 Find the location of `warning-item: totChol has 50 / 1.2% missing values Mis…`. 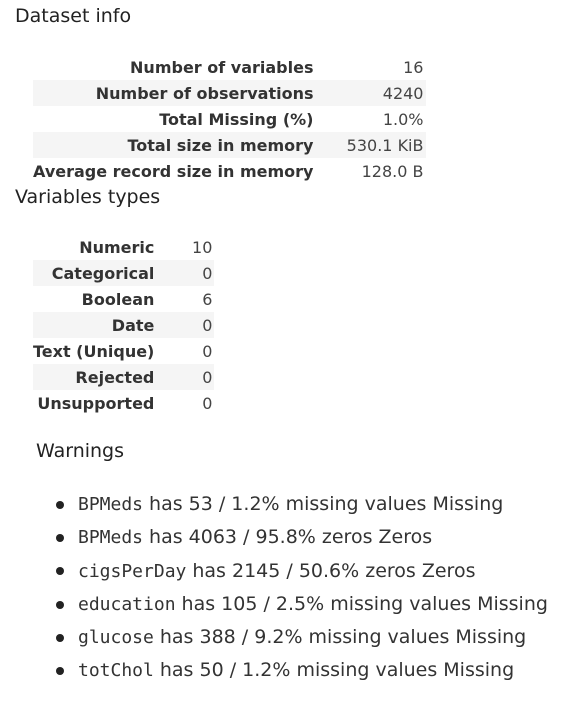

warning-item: totChol has 50 / 1.2% missing values Mis… is located at coordinates (302, 670).